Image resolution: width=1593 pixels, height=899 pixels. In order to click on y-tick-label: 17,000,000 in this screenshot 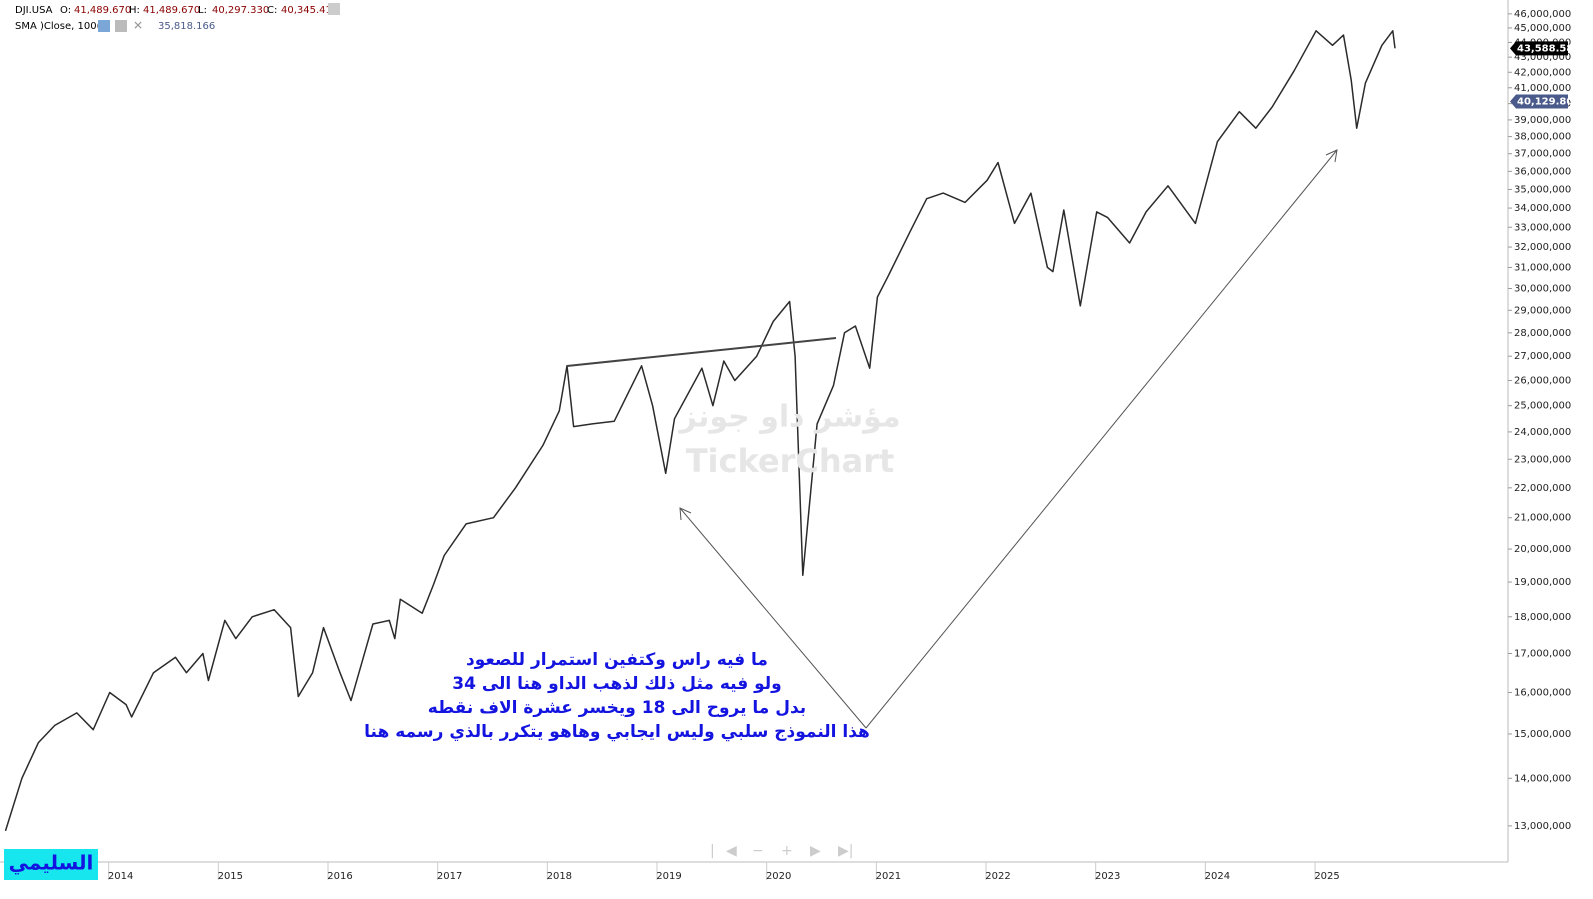, I will do `click(1542, 654)`.